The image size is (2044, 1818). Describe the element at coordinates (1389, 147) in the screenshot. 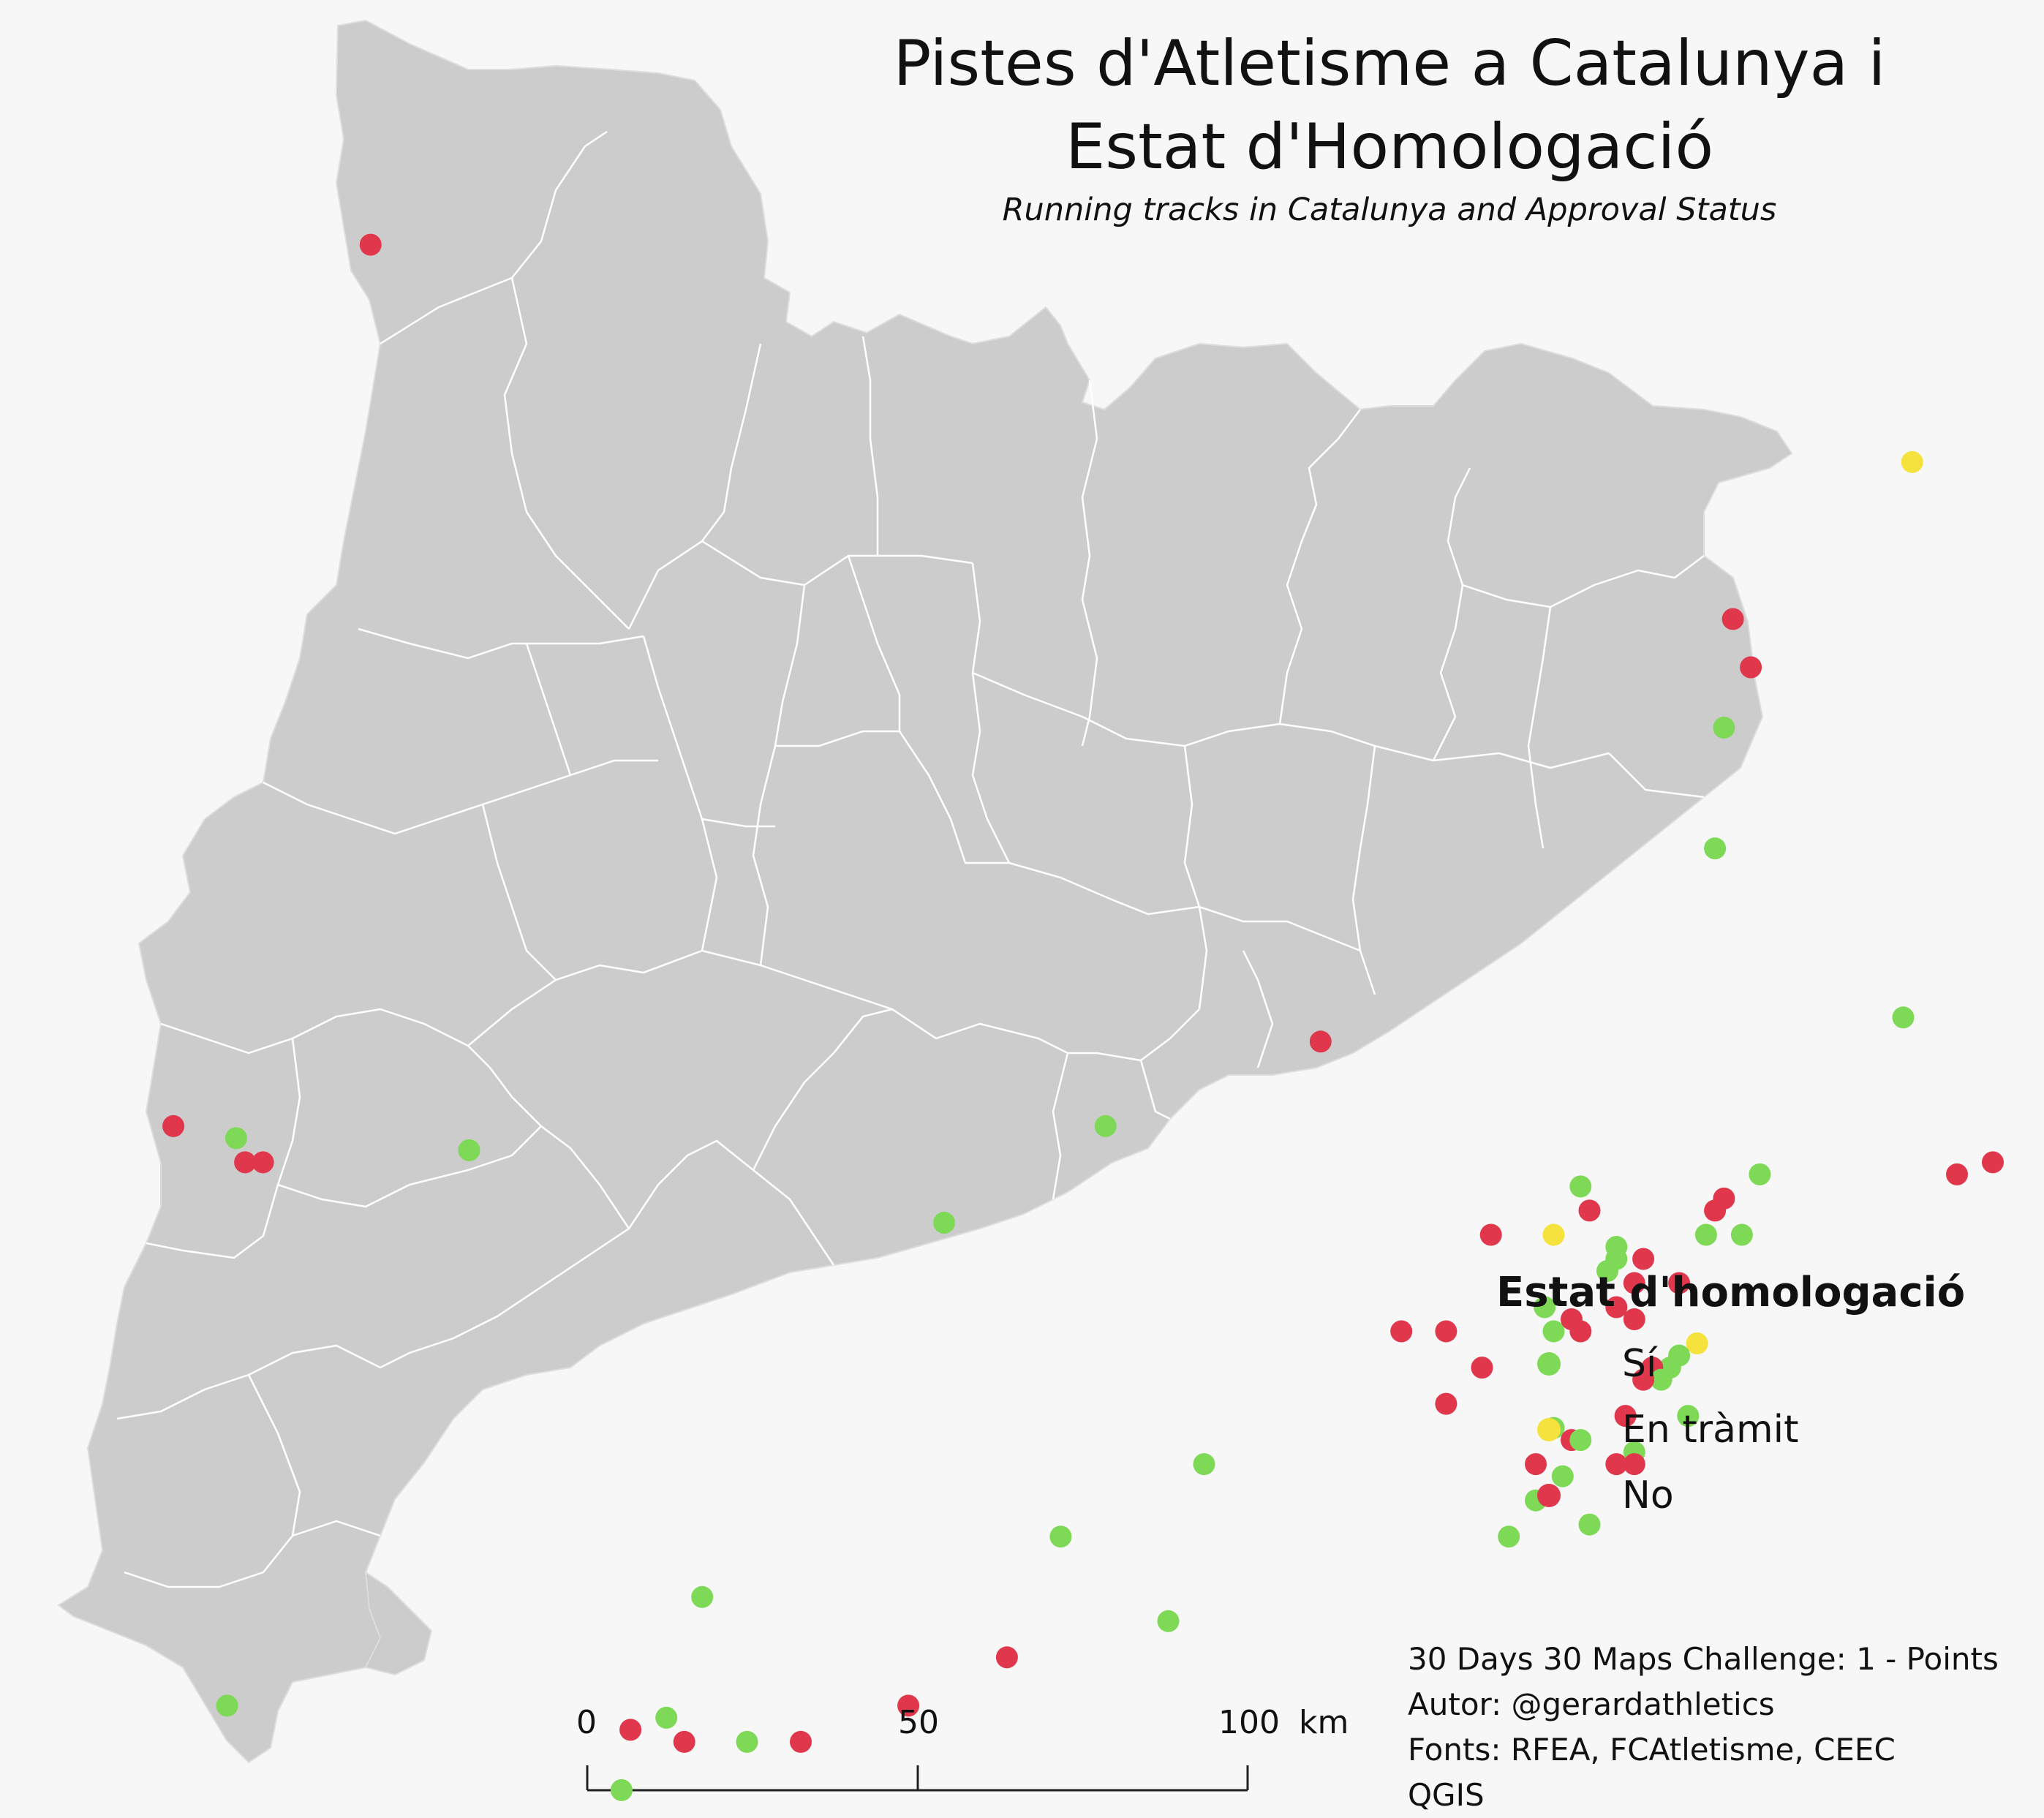

I see `map-title-line2: Estat d'Homologació` at that location.